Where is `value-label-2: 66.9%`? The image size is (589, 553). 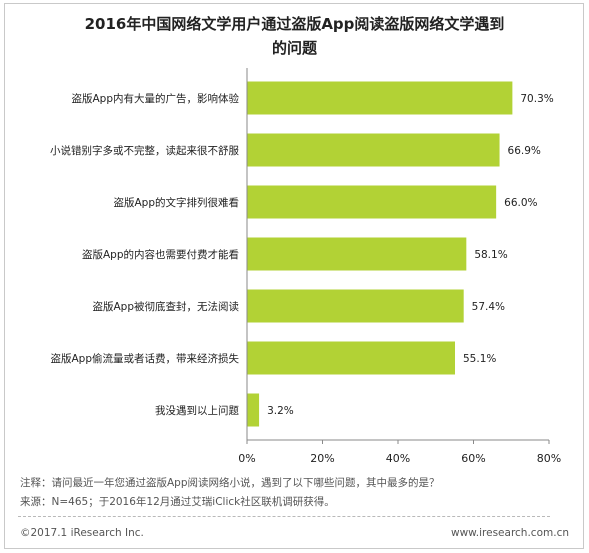 value-label-2: 66.9% is located at coordinates (524, 151).